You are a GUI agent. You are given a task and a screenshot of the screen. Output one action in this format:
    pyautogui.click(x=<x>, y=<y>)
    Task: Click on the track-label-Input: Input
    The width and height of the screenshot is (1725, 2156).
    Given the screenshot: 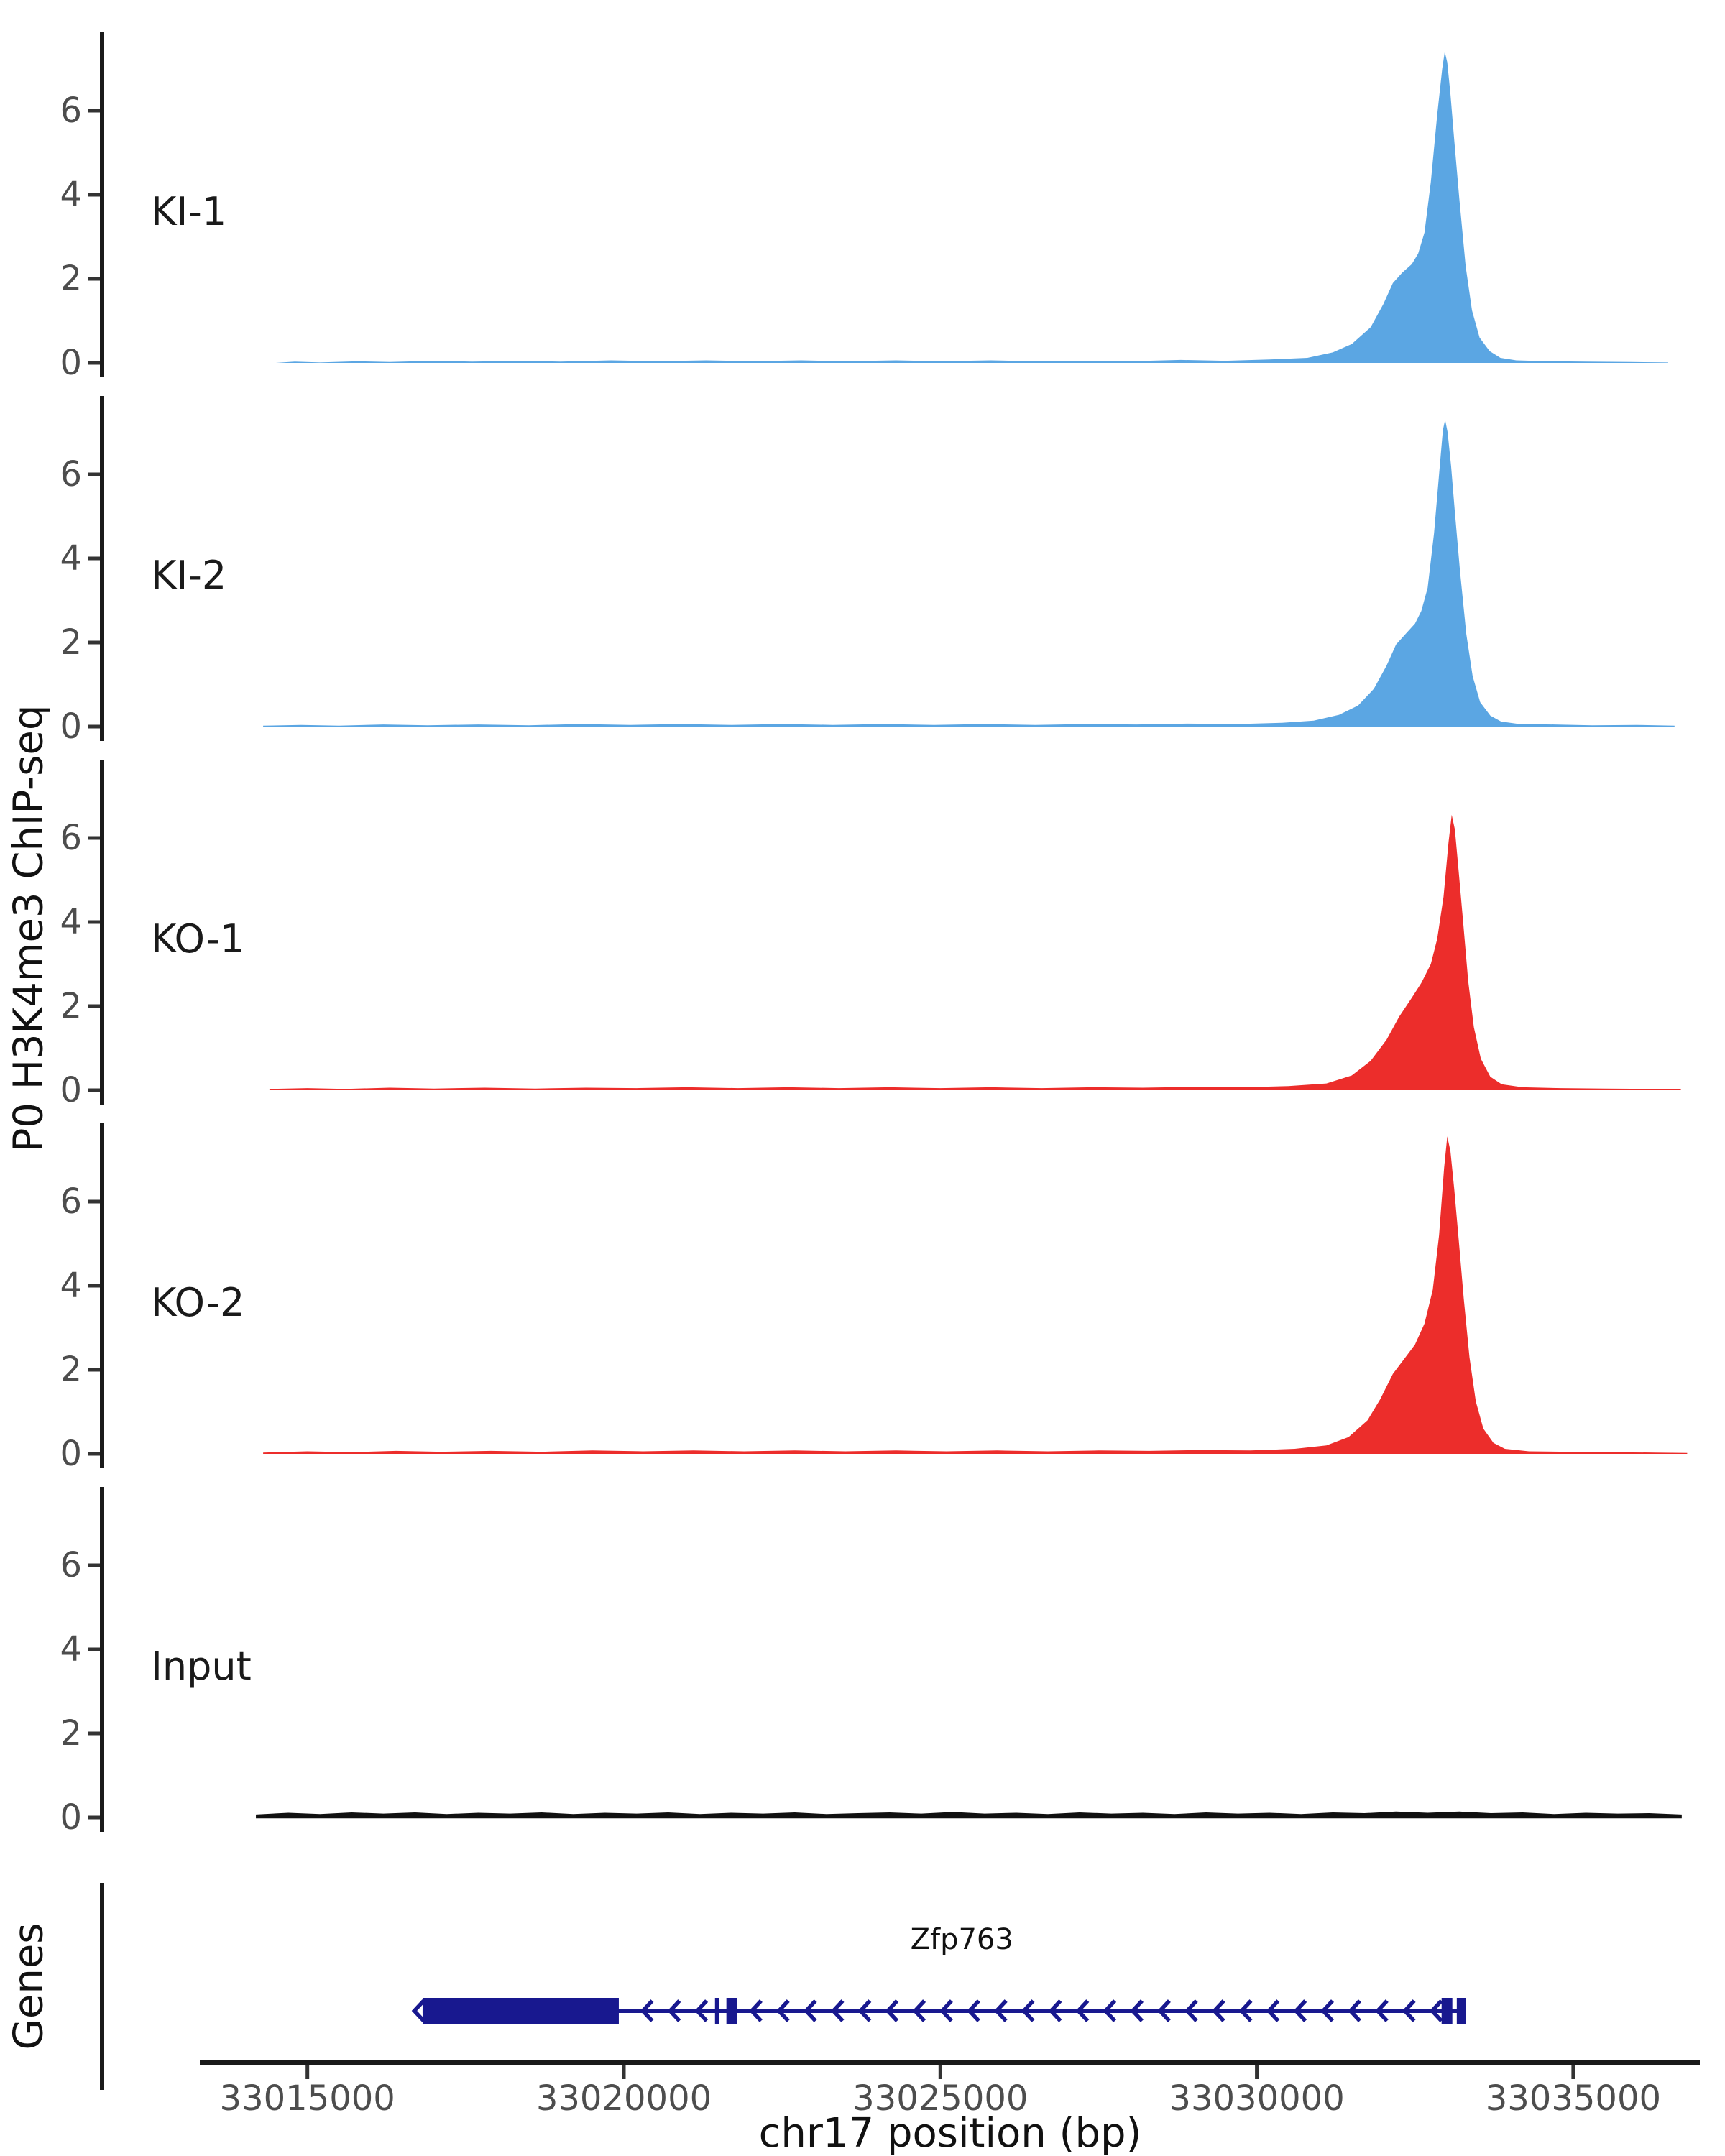 What is the action you would take?
    pyautogui.click(x=201, y=1666)
    